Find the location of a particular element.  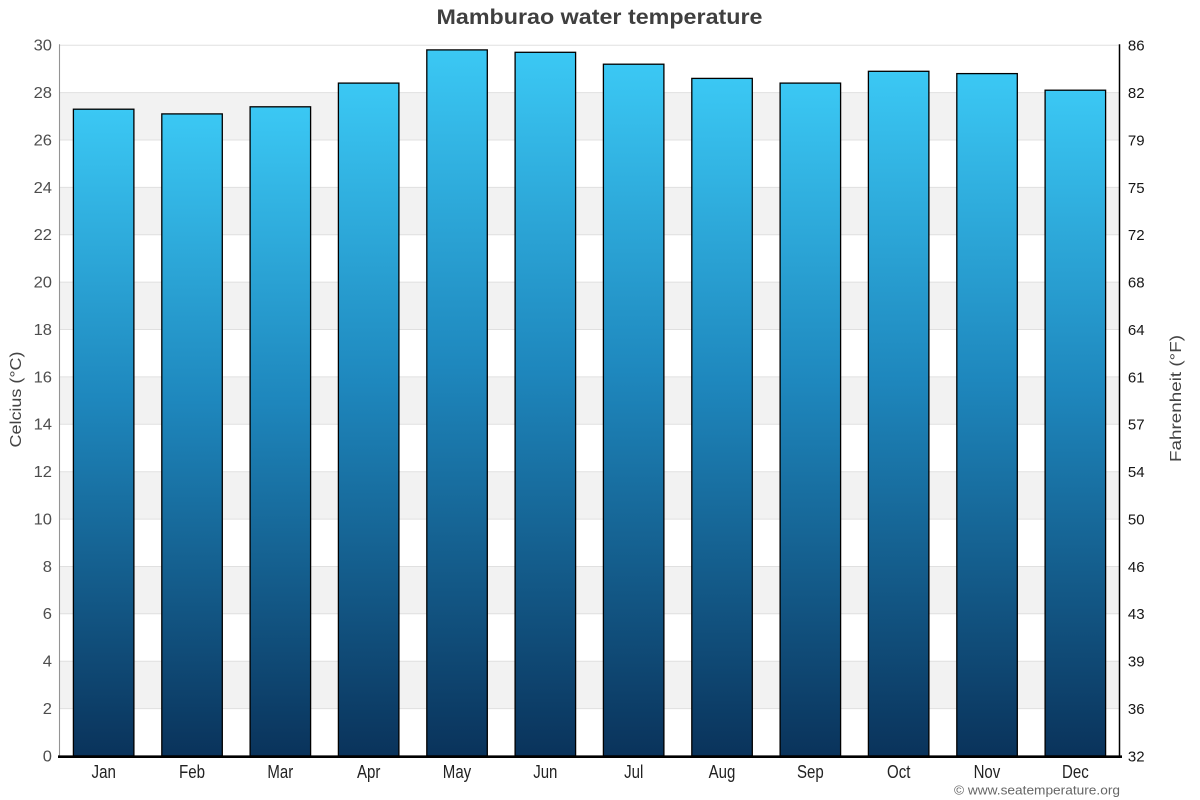

svg-text: 12 is located at coordinates (43, 472).